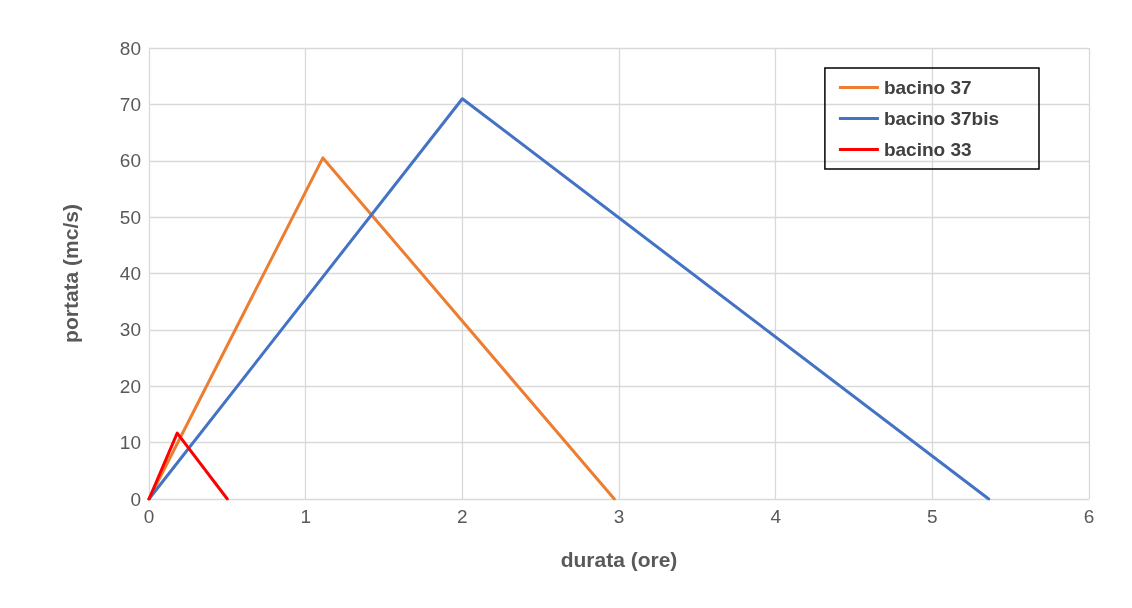 This screenshot has height=608, width=1132. Describe the element at coordinates (927, 87) in the screenshot. I see `legend-label: bacino 37` at that location.